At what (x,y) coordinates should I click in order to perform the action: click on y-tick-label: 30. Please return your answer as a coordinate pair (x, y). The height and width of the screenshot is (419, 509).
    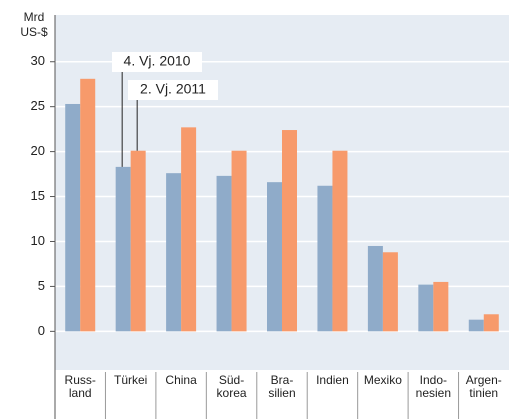
    Looking at the image, I should click on (38, 60).